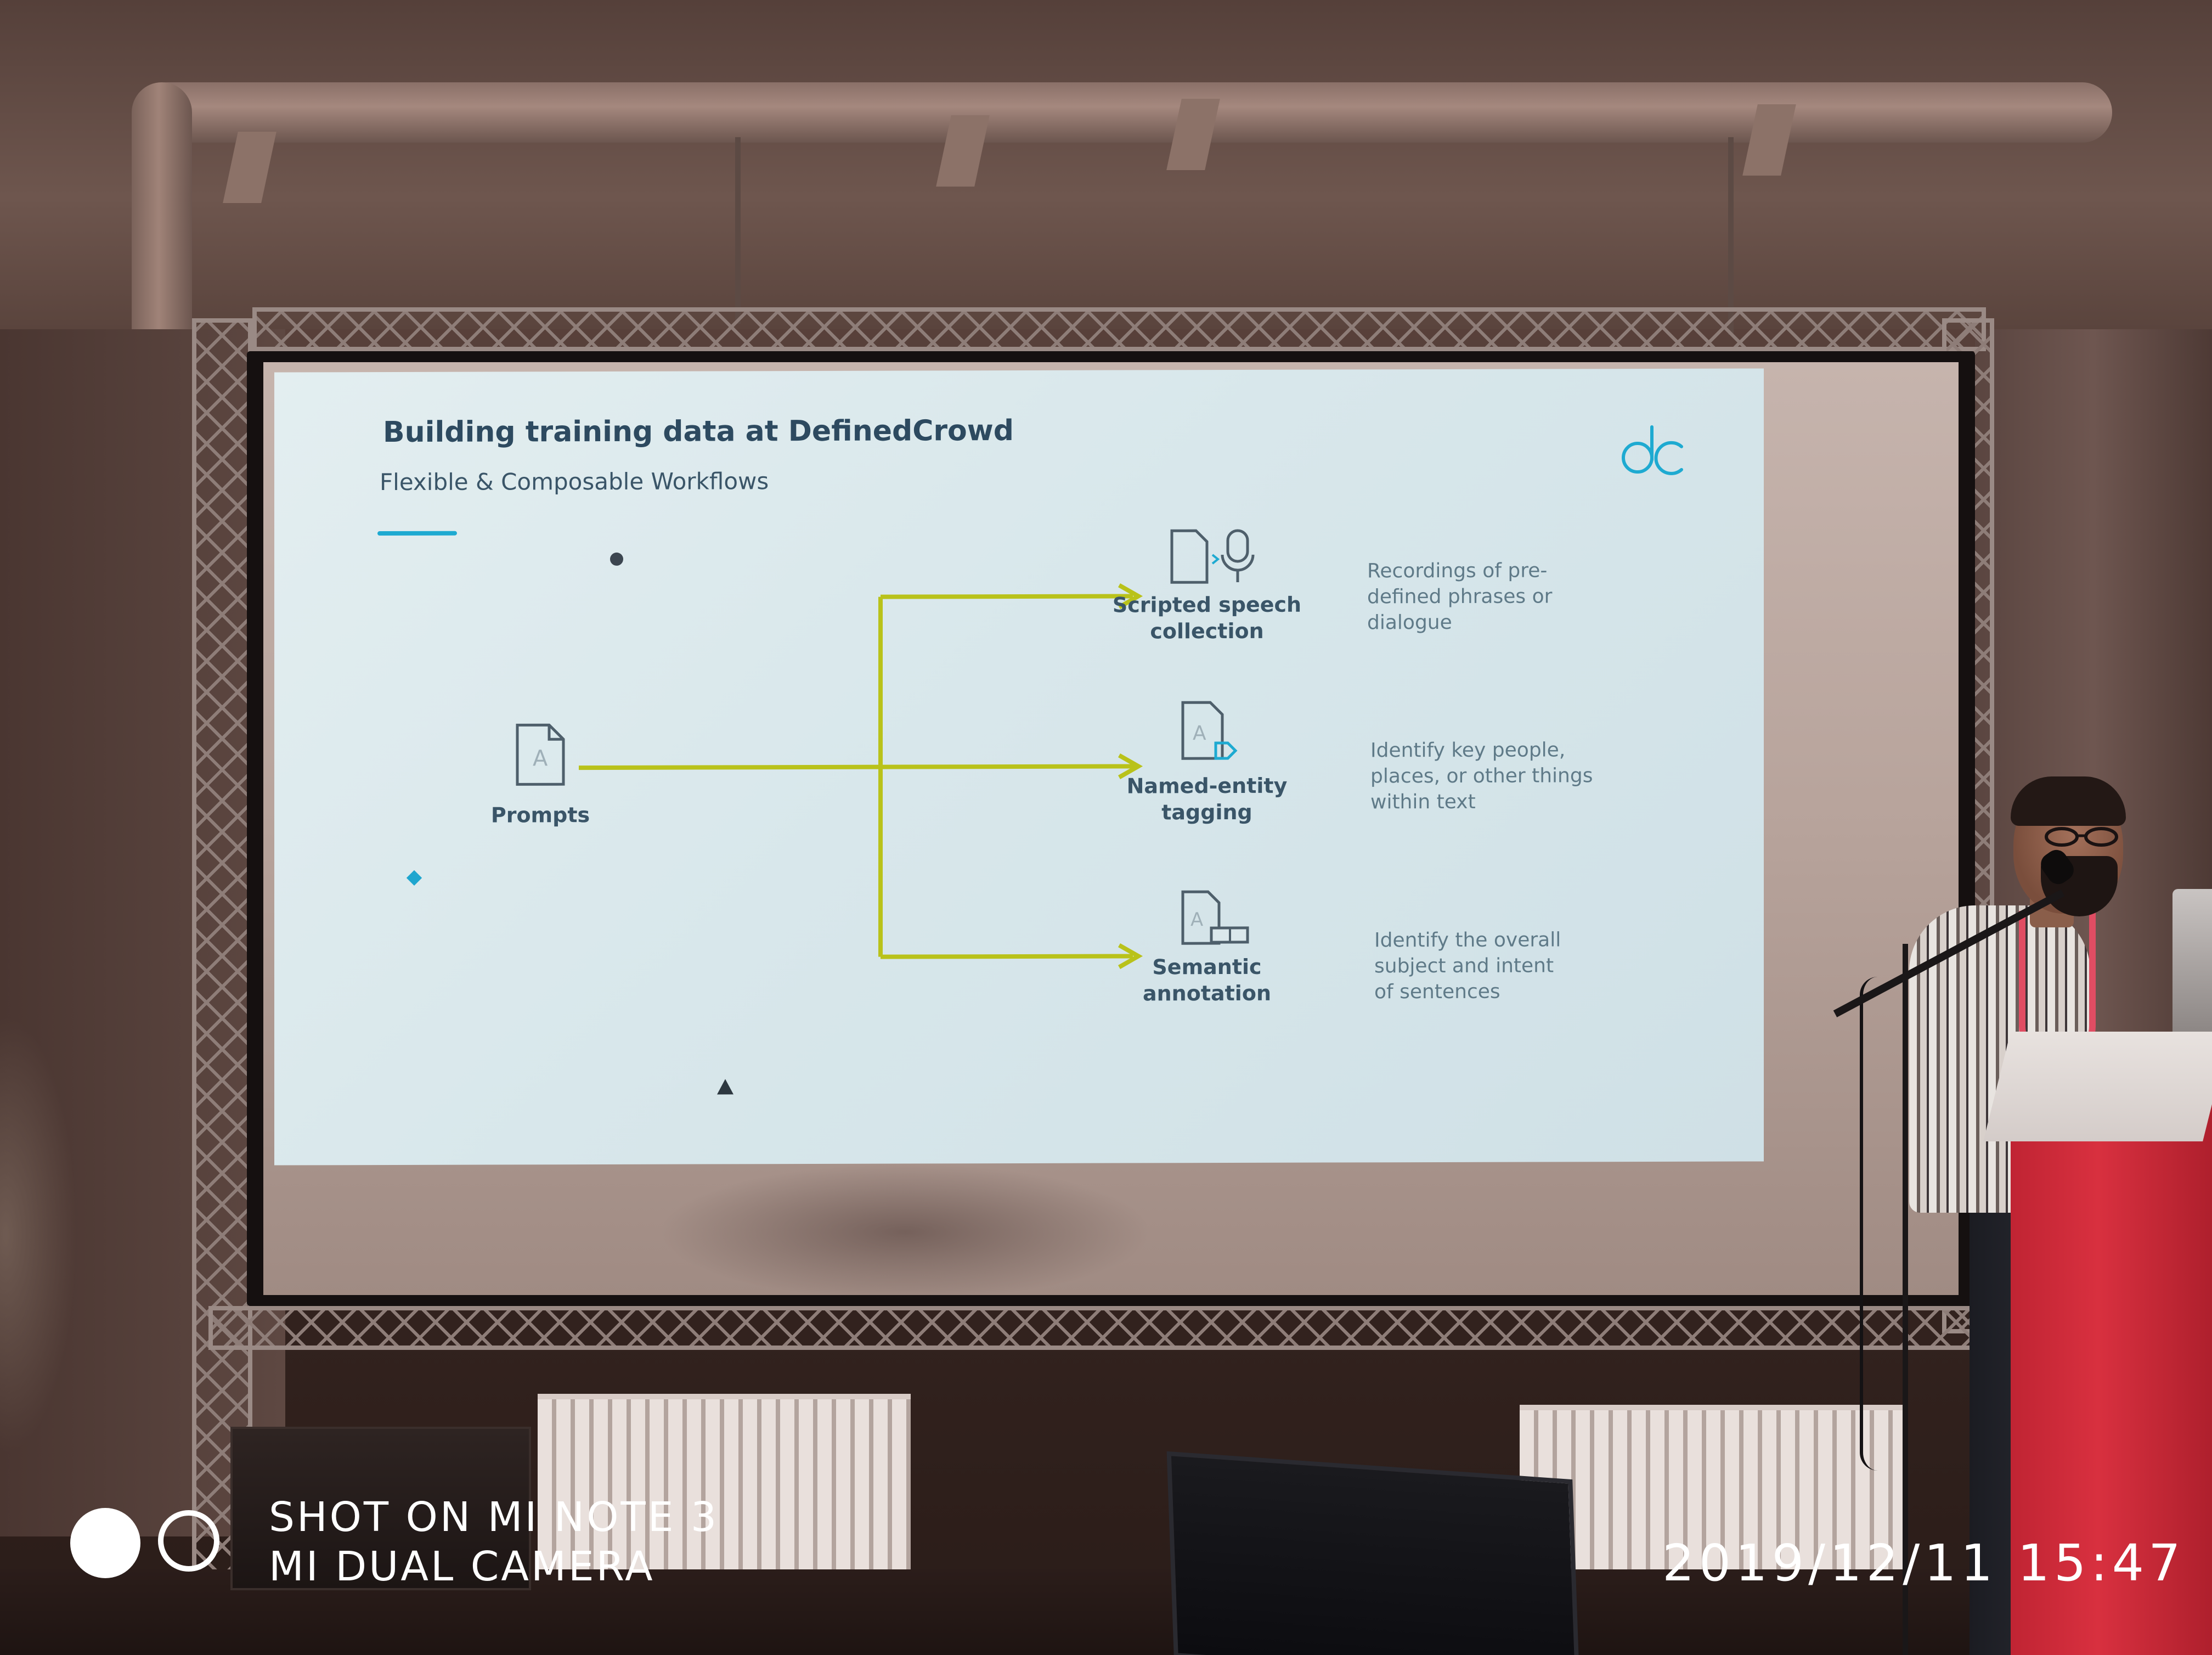 Image resolution: width=2212 pixels, height=1655 pixels. I want to click on stage-equipment-case, so click(380, 1508).